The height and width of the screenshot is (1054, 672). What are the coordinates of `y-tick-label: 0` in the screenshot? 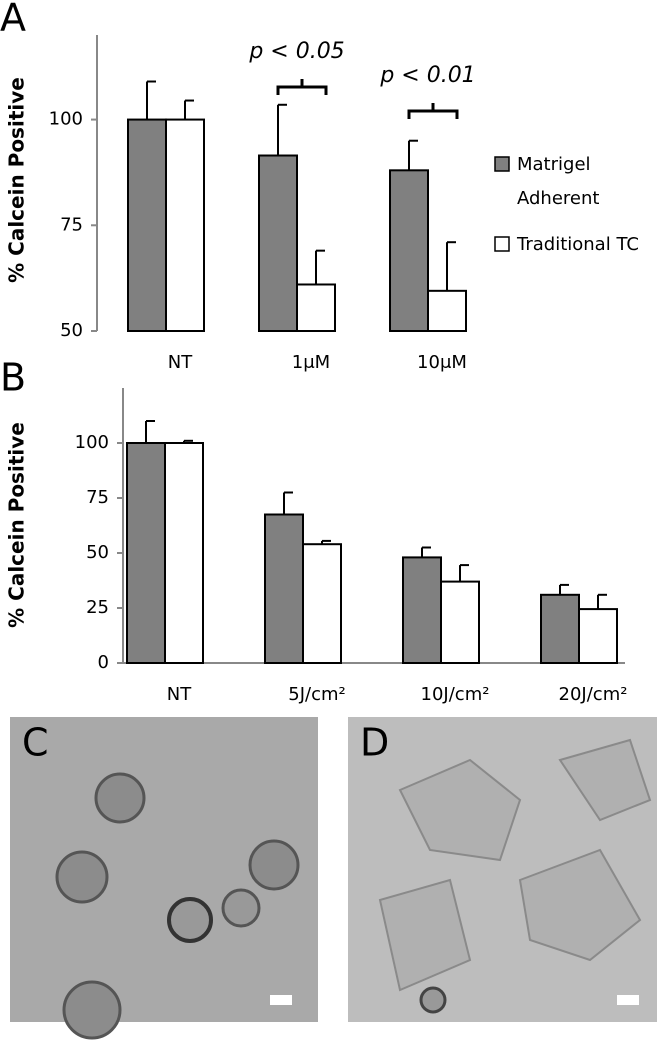 It's located at (103, 662).